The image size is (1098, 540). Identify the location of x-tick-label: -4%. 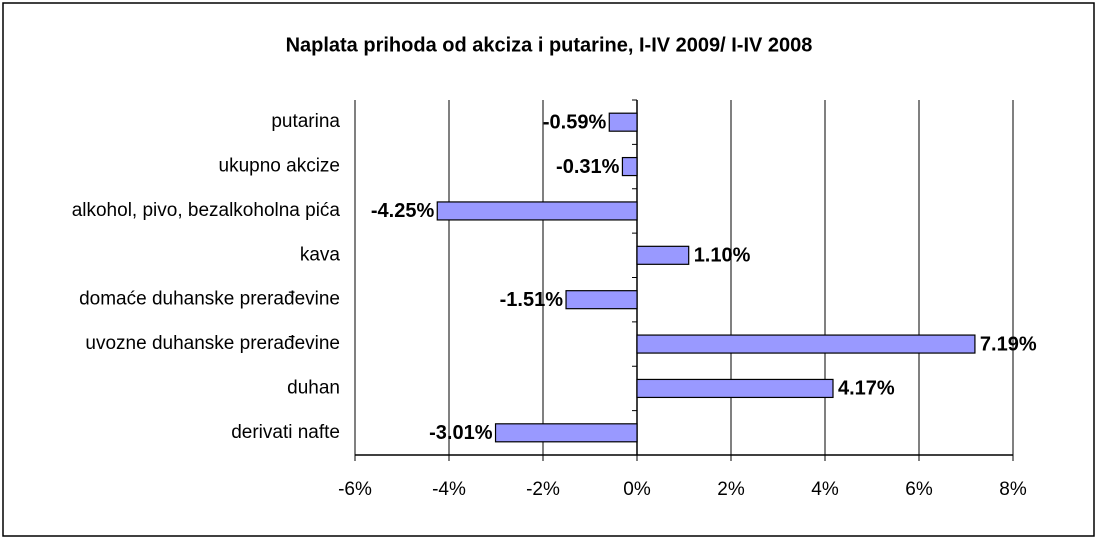
(449, 489).